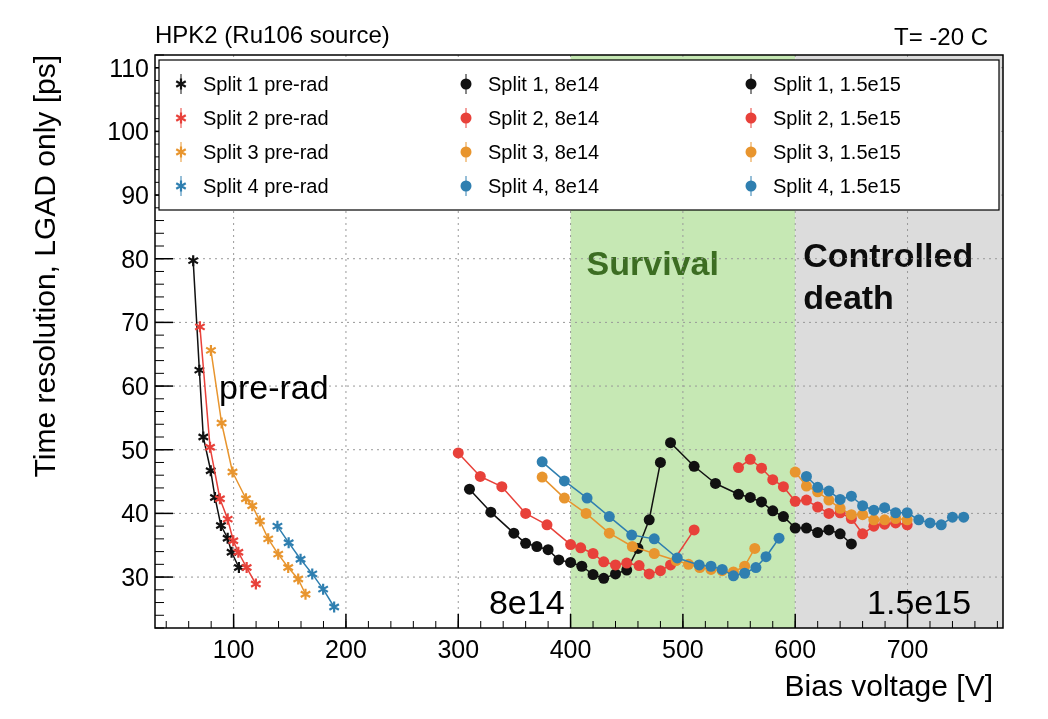 The image size is (1048, 719). Describe the element at coordinates (135, 258) in the screenshot. I see `y-tick-label: 80` at that location.